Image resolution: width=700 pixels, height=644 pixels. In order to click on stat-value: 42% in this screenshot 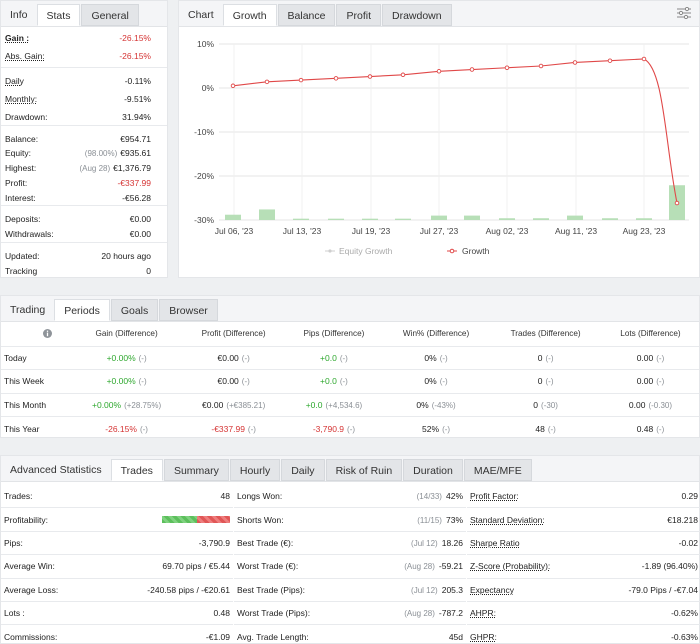, I will do `click(454, 496)`.